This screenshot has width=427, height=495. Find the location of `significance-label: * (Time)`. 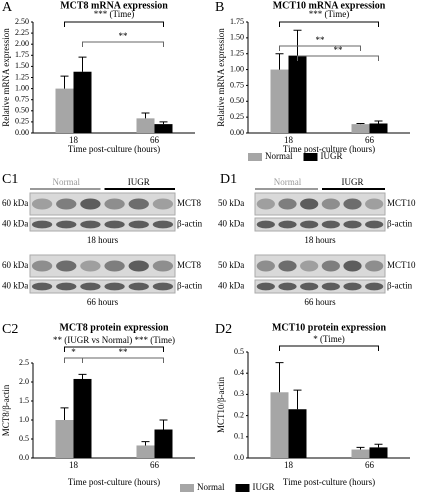

significance-label: * (Time) is located at coordinates (328, 339).